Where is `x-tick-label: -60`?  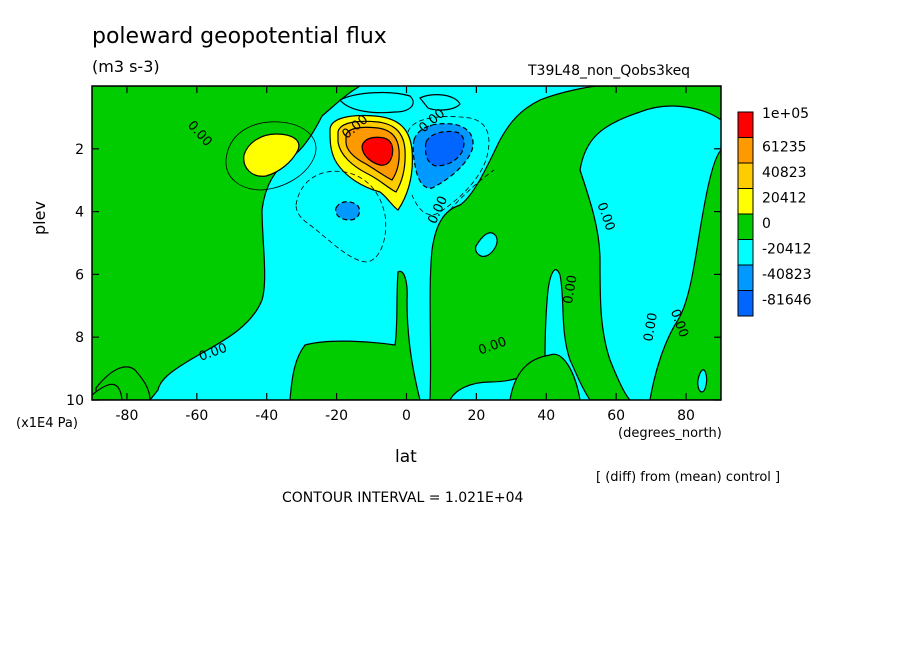 x-tick-label: -60 is located at coordinates (196, 416).